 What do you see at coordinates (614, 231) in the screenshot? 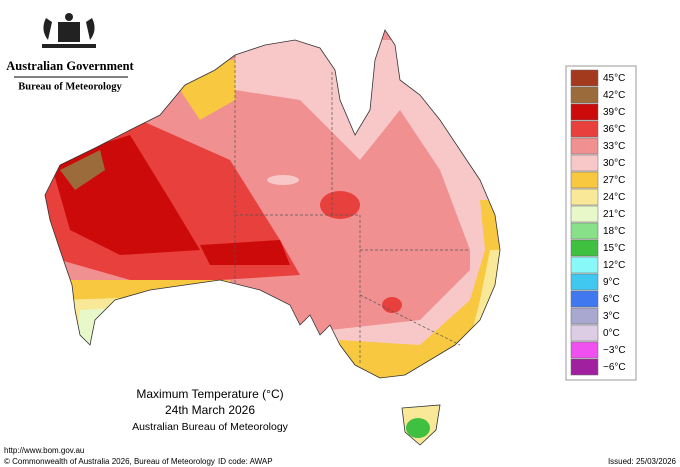
I see `legend-label: 18°C` at bounding box center [614, 231].